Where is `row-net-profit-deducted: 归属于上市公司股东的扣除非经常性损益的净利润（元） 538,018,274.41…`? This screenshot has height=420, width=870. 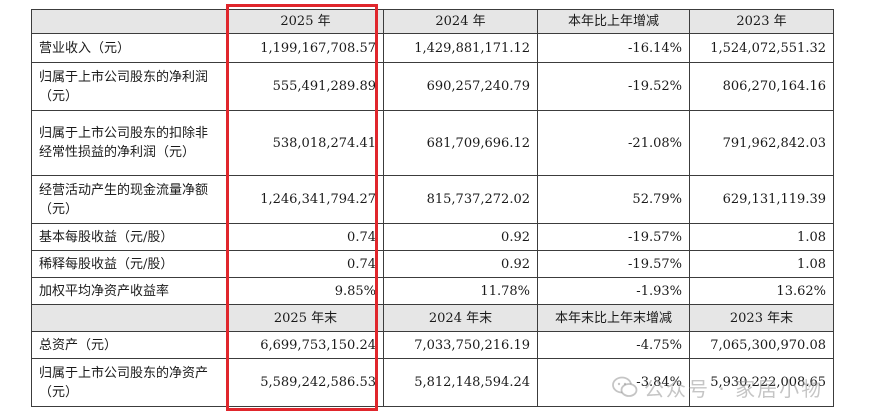
row-net-profit-deducted: 归属于上市公司股东的扣除非经常性损益的净利润（元） 538,018,274.41… is located at coordinates (432, 143).